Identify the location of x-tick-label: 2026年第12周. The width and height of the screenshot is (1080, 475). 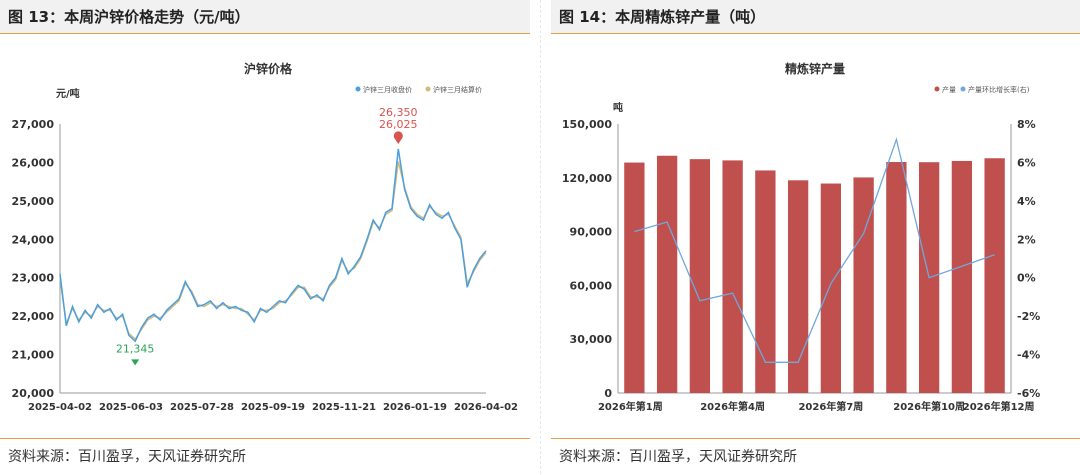
(999, 406).